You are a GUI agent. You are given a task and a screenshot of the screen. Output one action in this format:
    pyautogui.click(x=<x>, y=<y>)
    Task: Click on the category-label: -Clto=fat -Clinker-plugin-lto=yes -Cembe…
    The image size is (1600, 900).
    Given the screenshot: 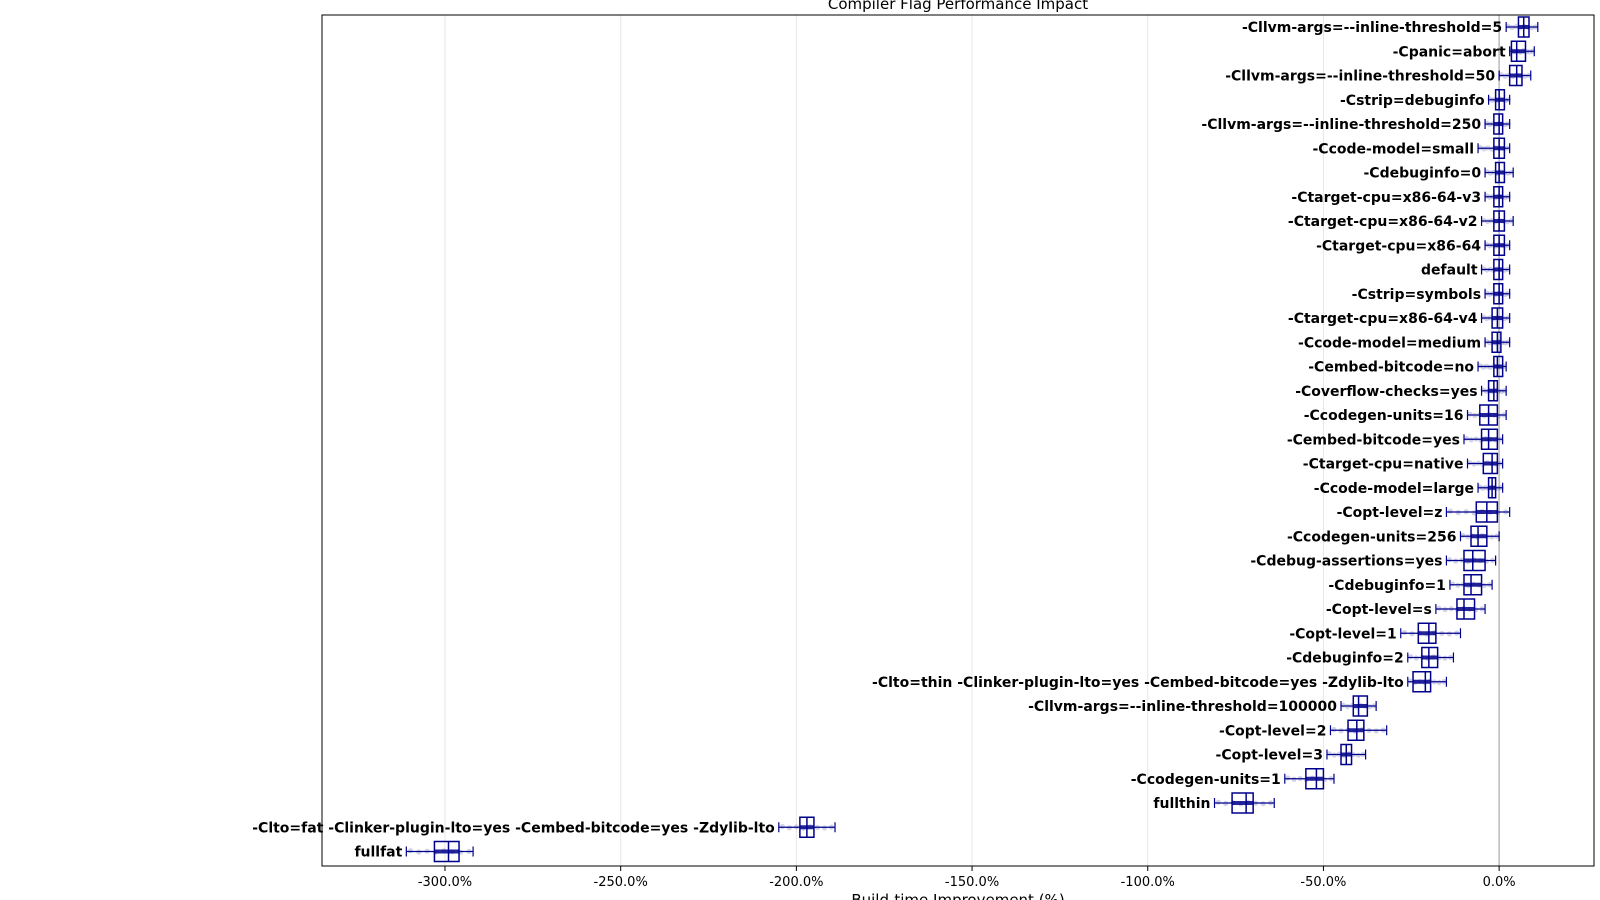 What is the action you would take?
    pyautogui.click(x=513, y=828)
    